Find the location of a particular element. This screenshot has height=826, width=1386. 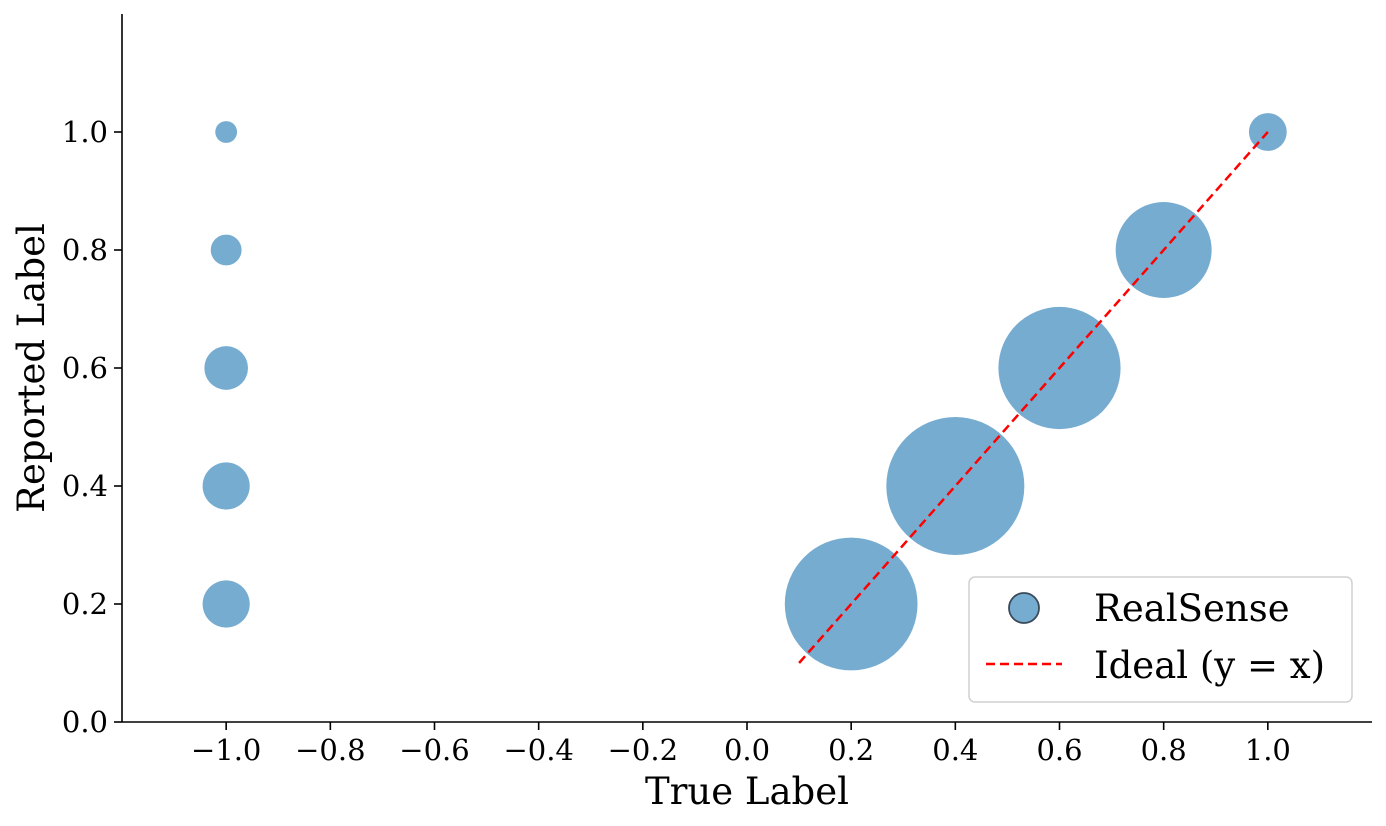

x-tick-group: −1.0 −0.8 −0.6 −0.4 −0.2 0.0 0.2 0.4 0.6 0.8 1.0 is located at coordinates (741, 744).